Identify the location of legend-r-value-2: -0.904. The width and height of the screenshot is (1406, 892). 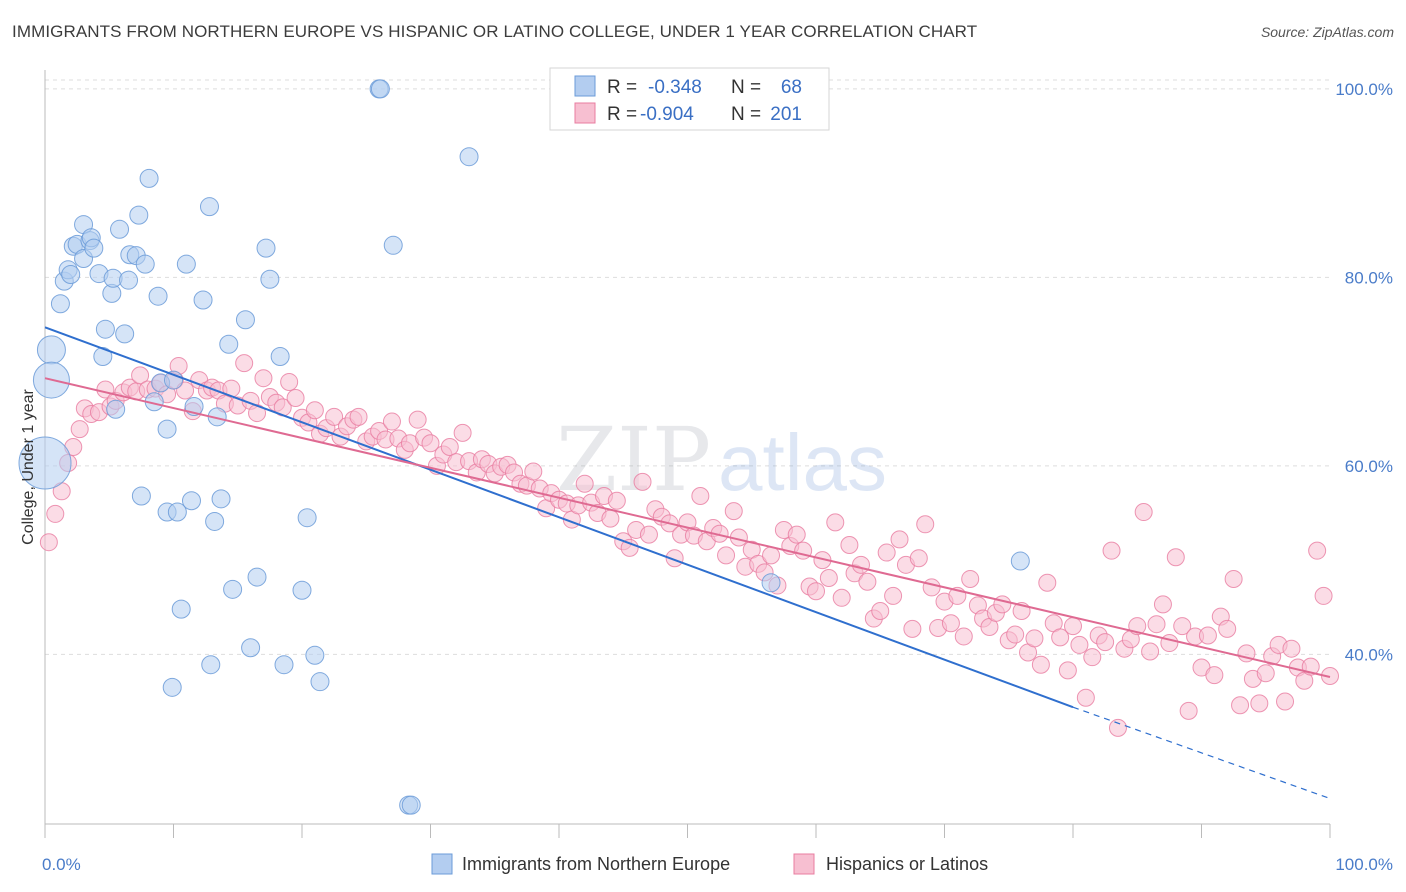
(667, 114).